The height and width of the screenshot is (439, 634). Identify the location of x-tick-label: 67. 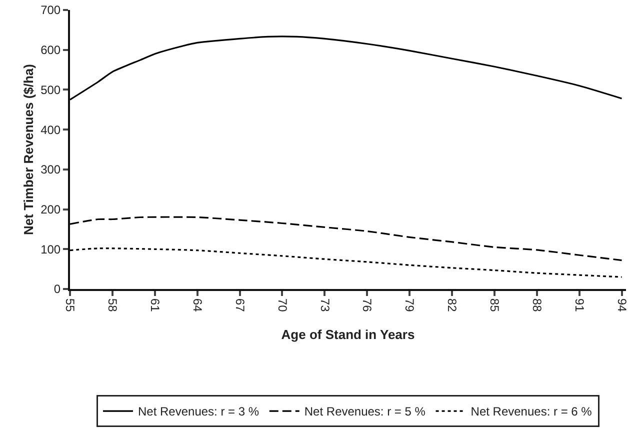
(239, 305).